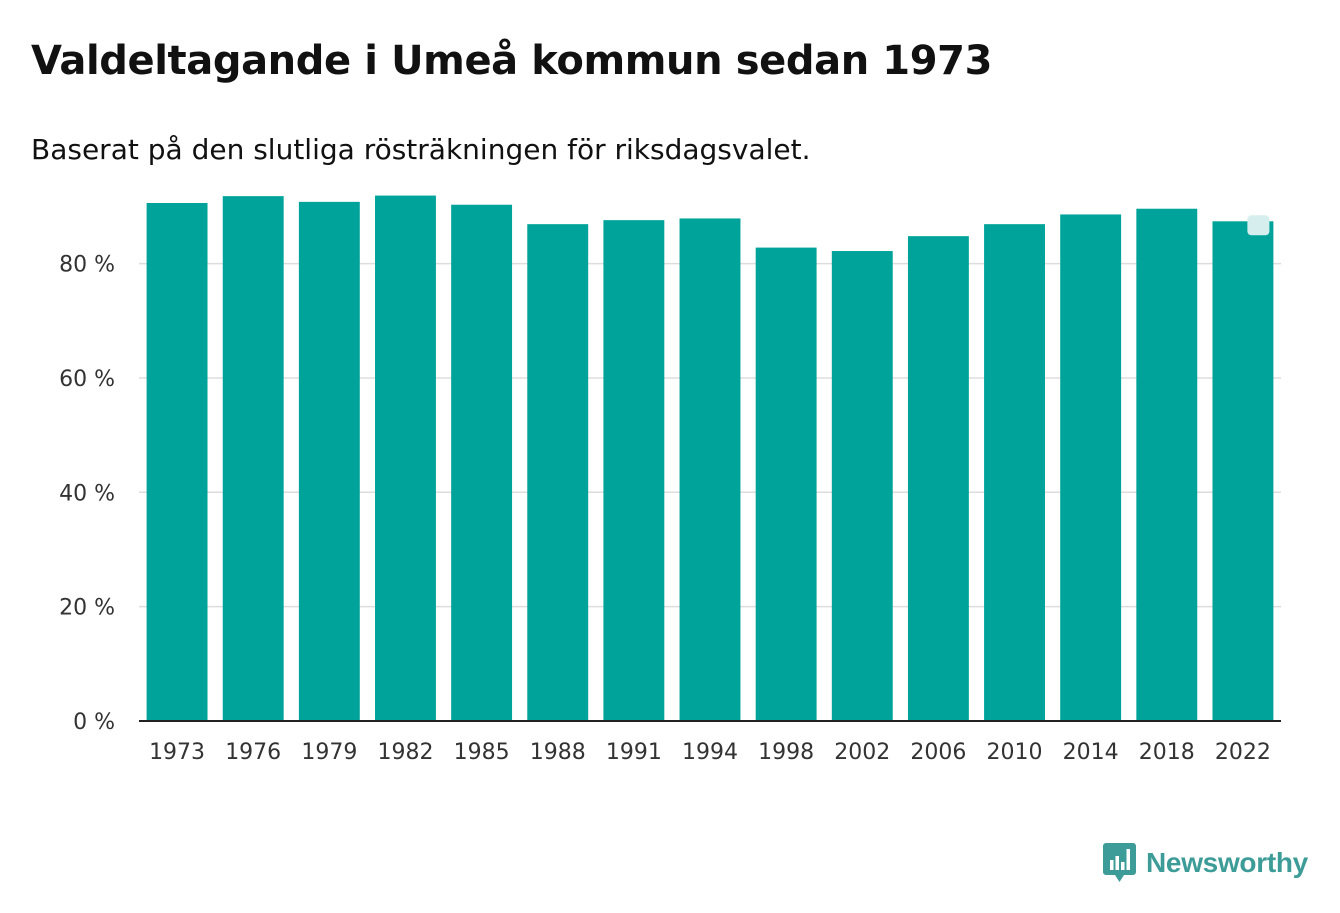 This screenshot has height=913, width=1340. Describe the element at coordinates (938, 752) in the screenshot. I see `x-tick-label: 2006` at that location.